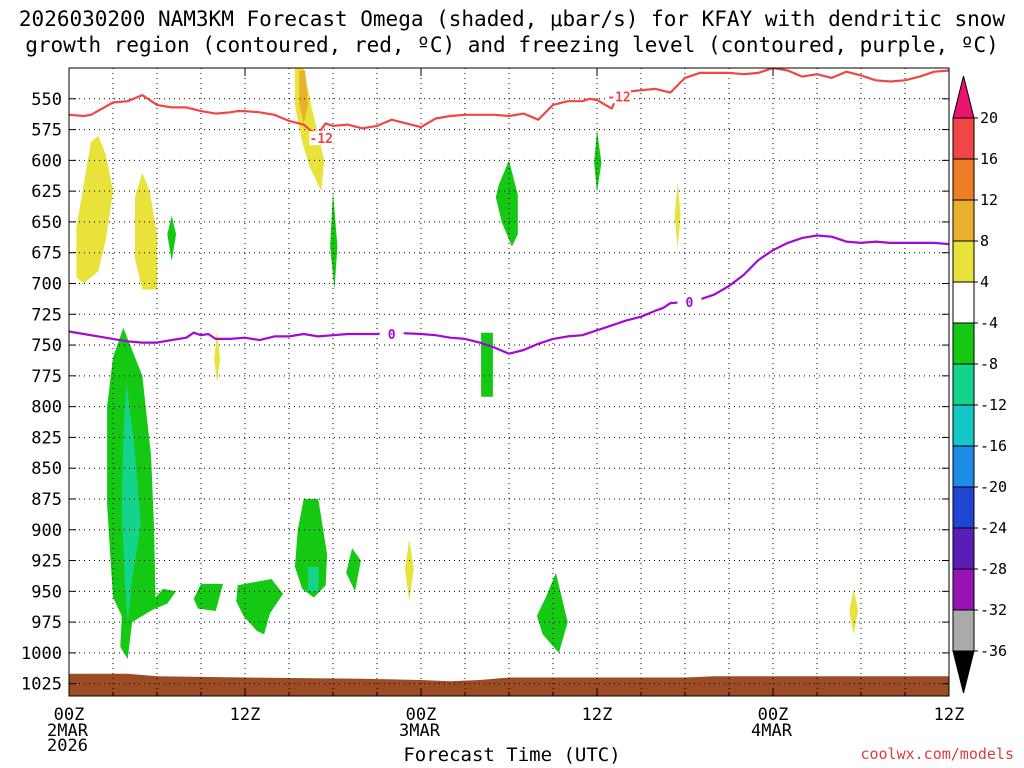 The image size is (1024, 768). What do you see at coordinates (993, 651) in the screenshot?
I see `colorbar-label: -36` at bounding box center [993, 651].